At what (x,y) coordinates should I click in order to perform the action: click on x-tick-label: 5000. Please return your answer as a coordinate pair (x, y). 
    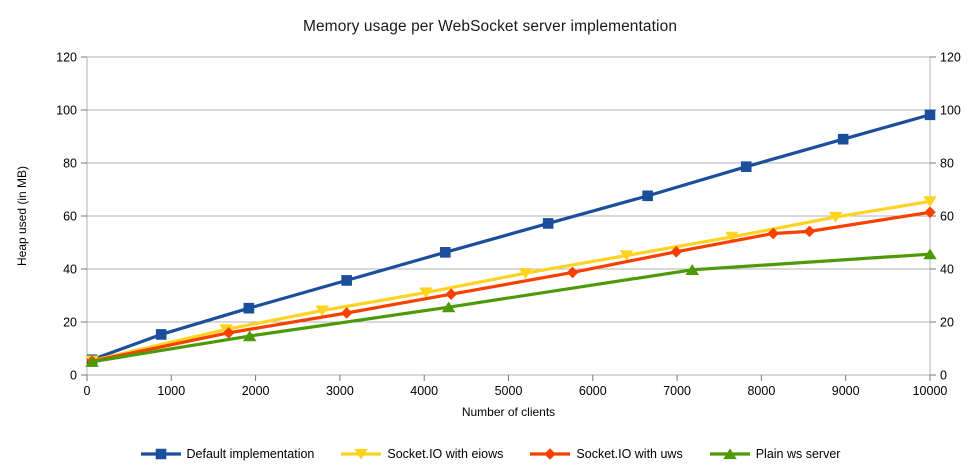
    Looking at the image, I should click on (509, 391).